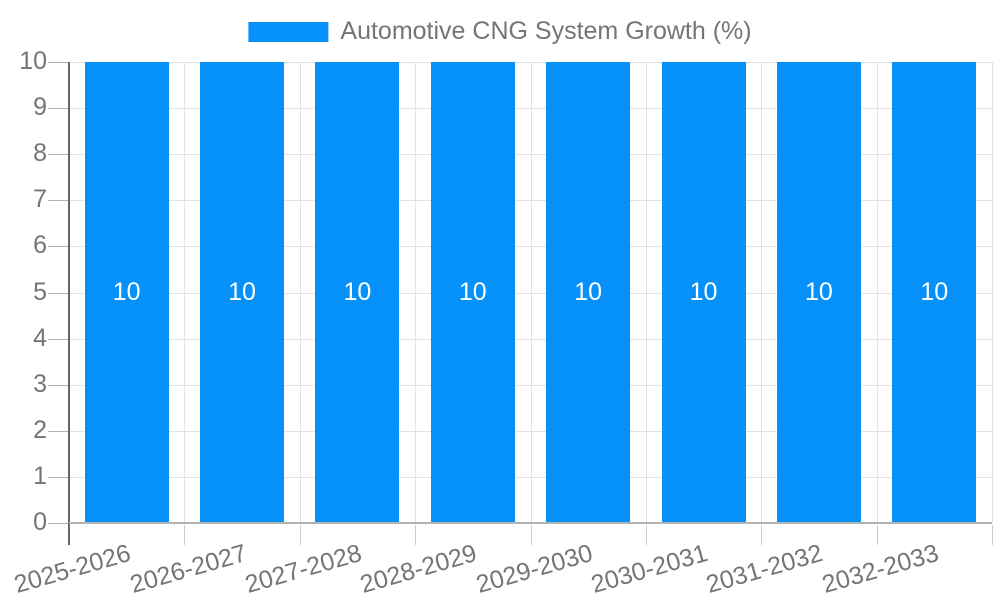  I want to click on y-axis-label: 2, so click(40, 429).